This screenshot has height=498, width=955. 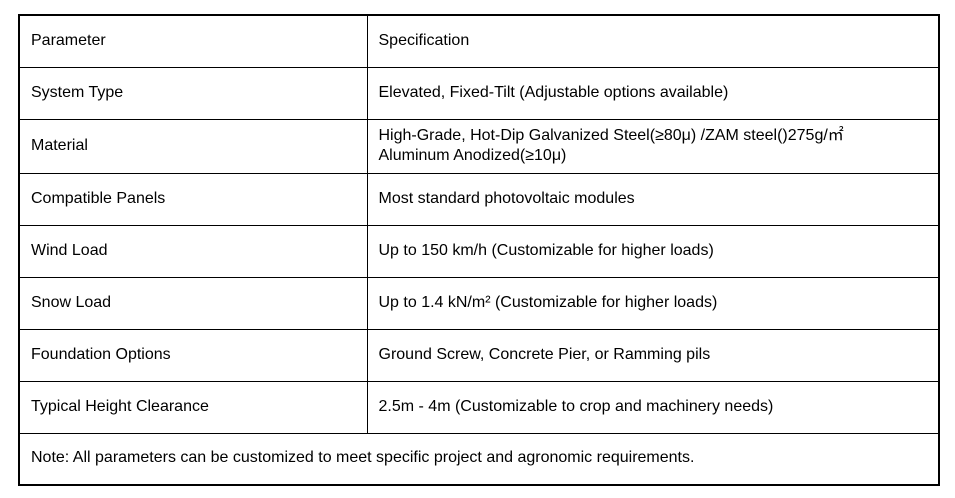 What do you see at coordinates (193, 304) in the screenshot?
I see `row-parameter: Snow Load` at bounding box center [193, 304].